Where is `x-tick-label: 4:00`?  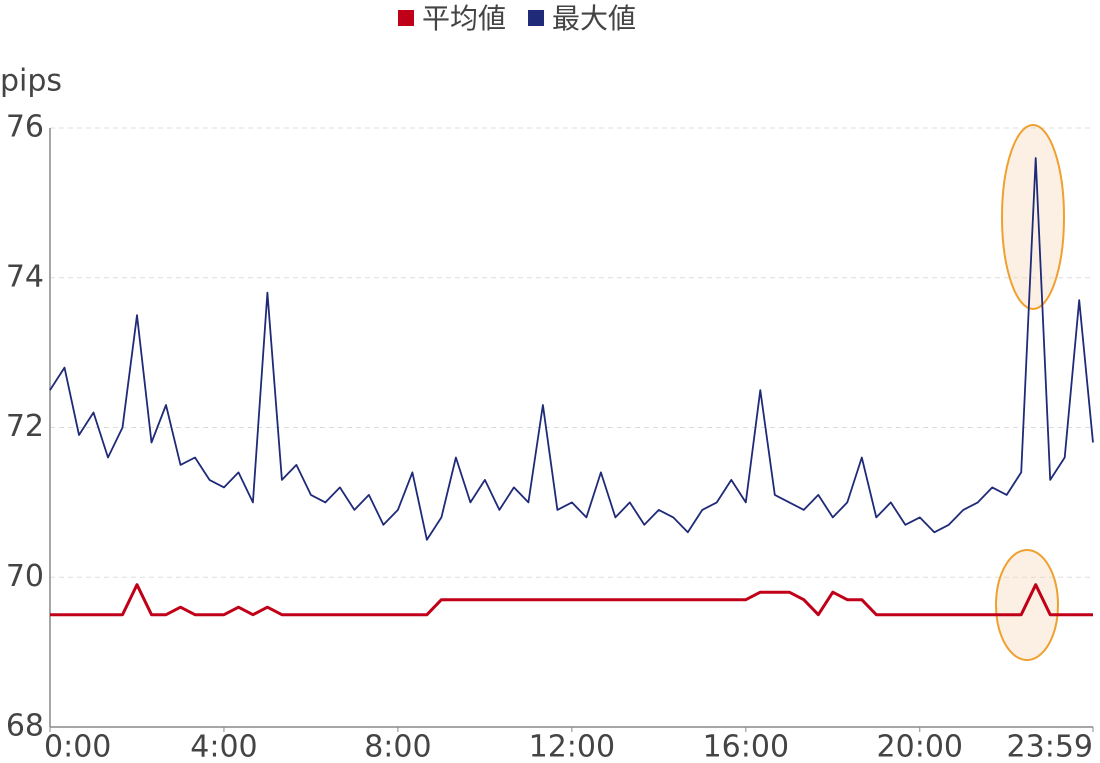 x-tick-label: 4:00 is located at coordinates (223, 746).